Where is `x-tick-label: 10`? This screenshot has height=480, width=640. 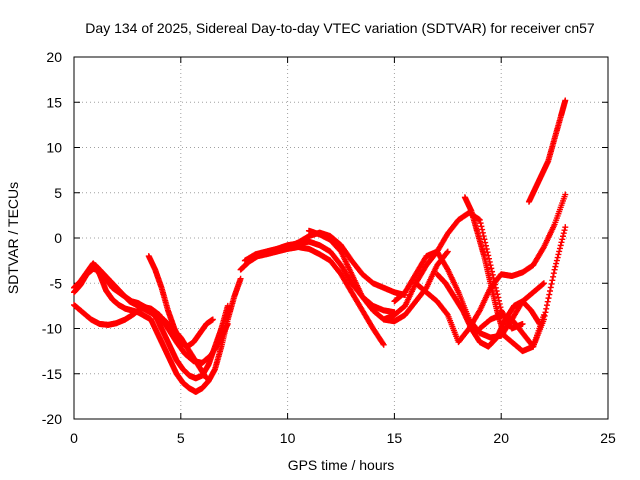
x-tick-label: 10 is located at coordinates (288, 438).